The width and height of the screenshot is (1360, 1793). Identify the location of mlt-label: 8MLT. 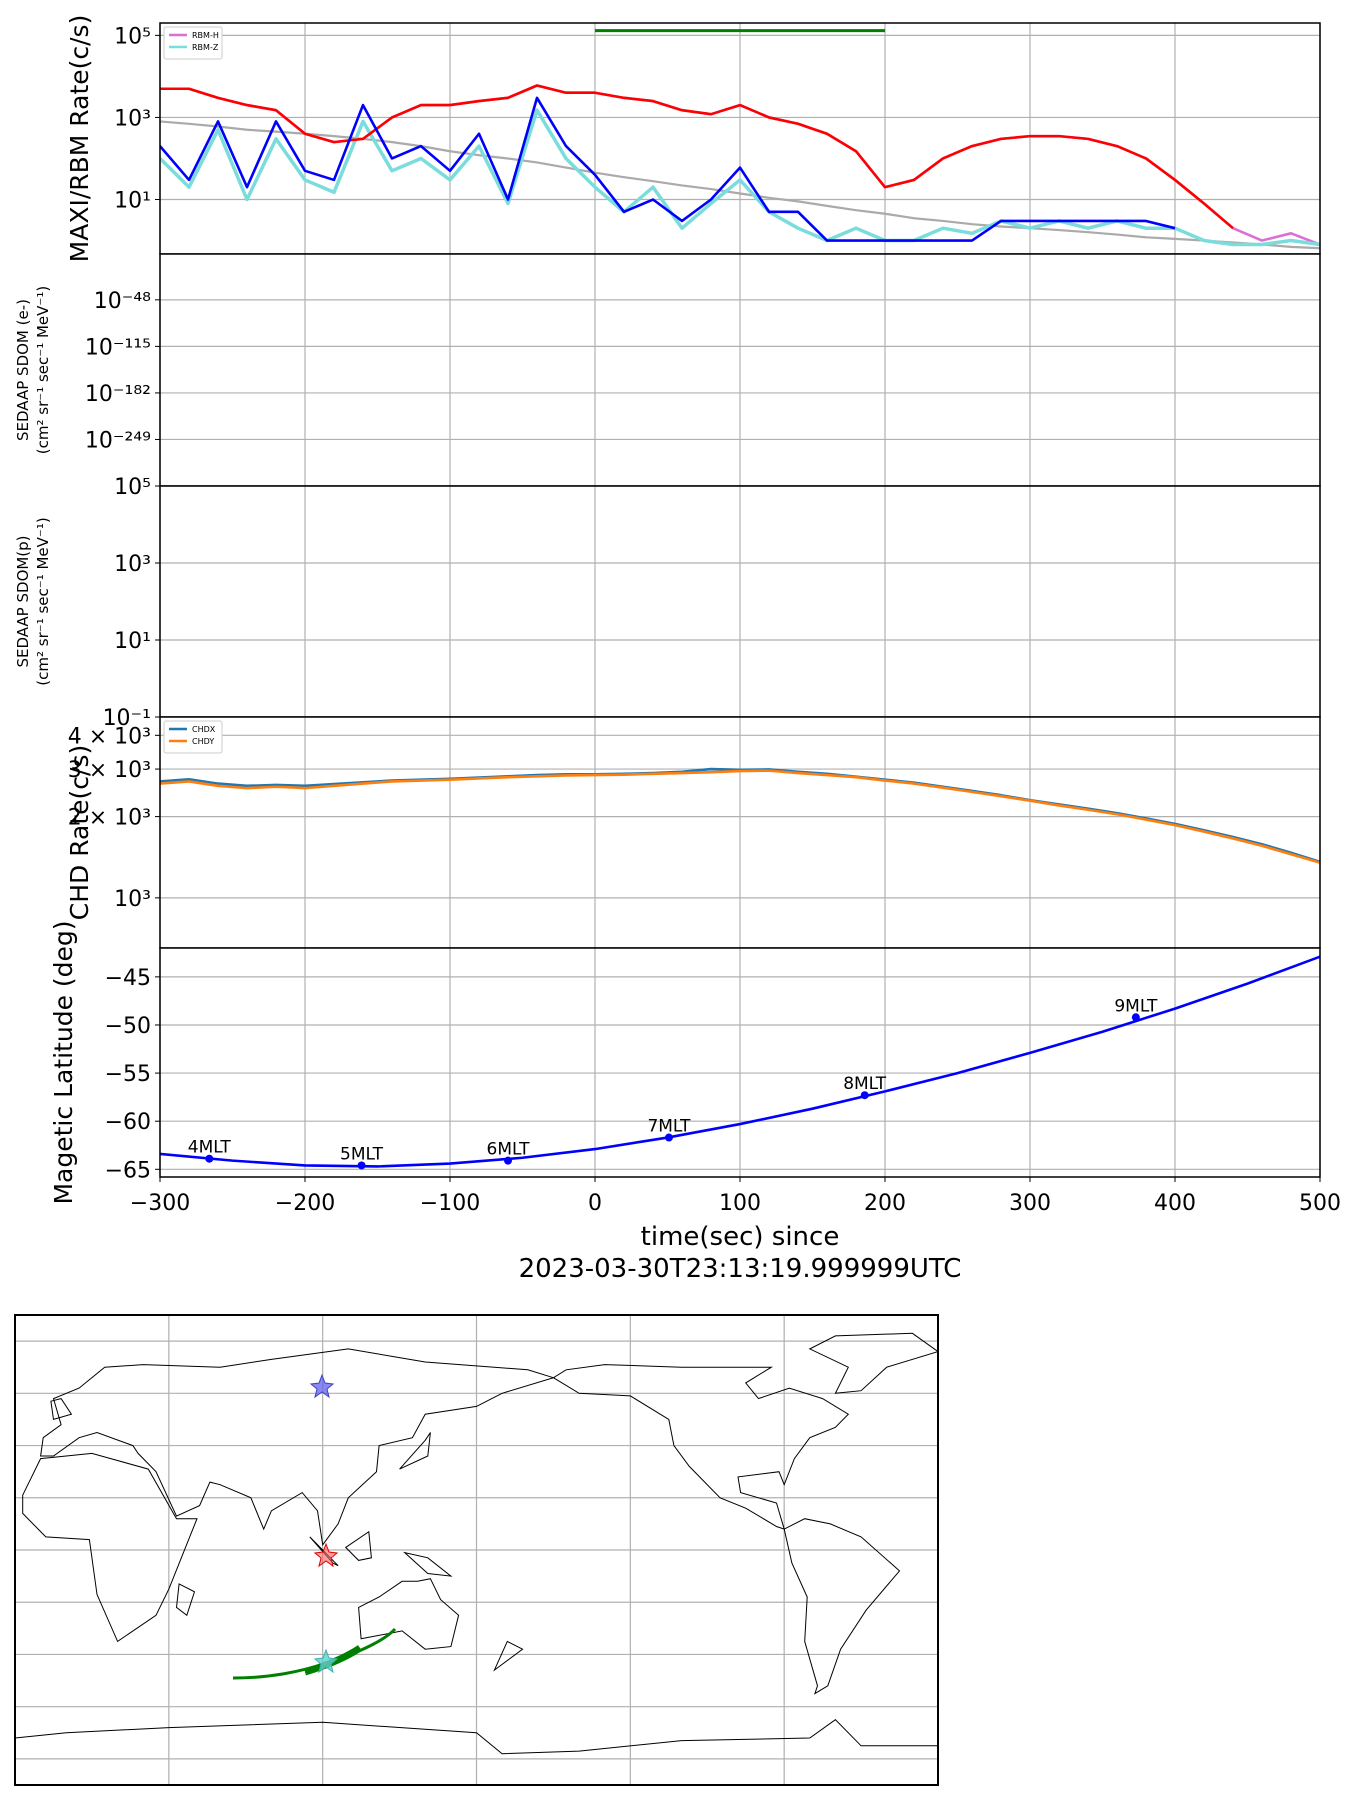
(865, 1084).